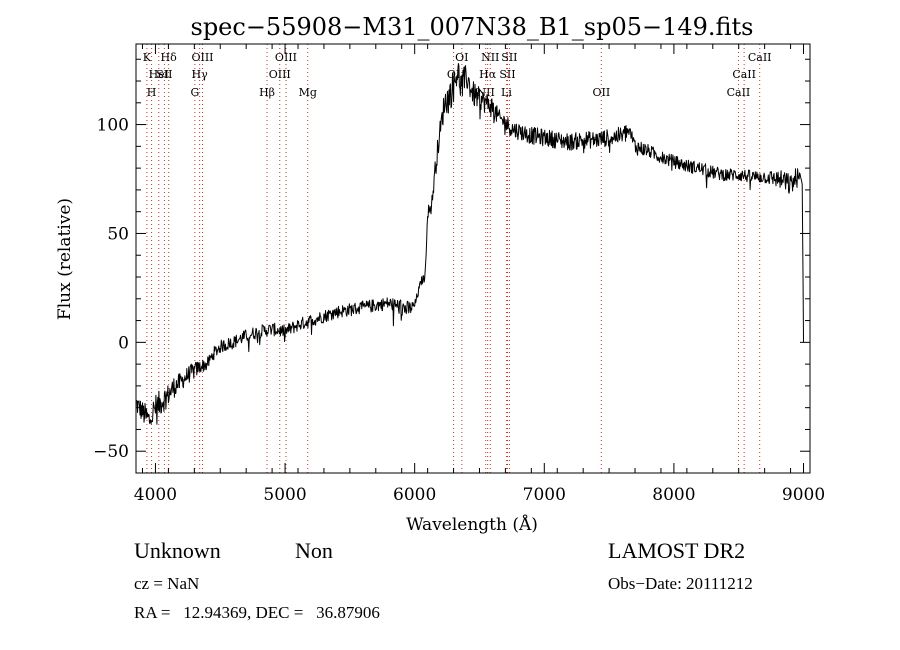  What do you see at coordinates (472, 524) in the screenshot?
I see `x-axis-label: Wavelength (Å)` at bounding box center [472, 524].